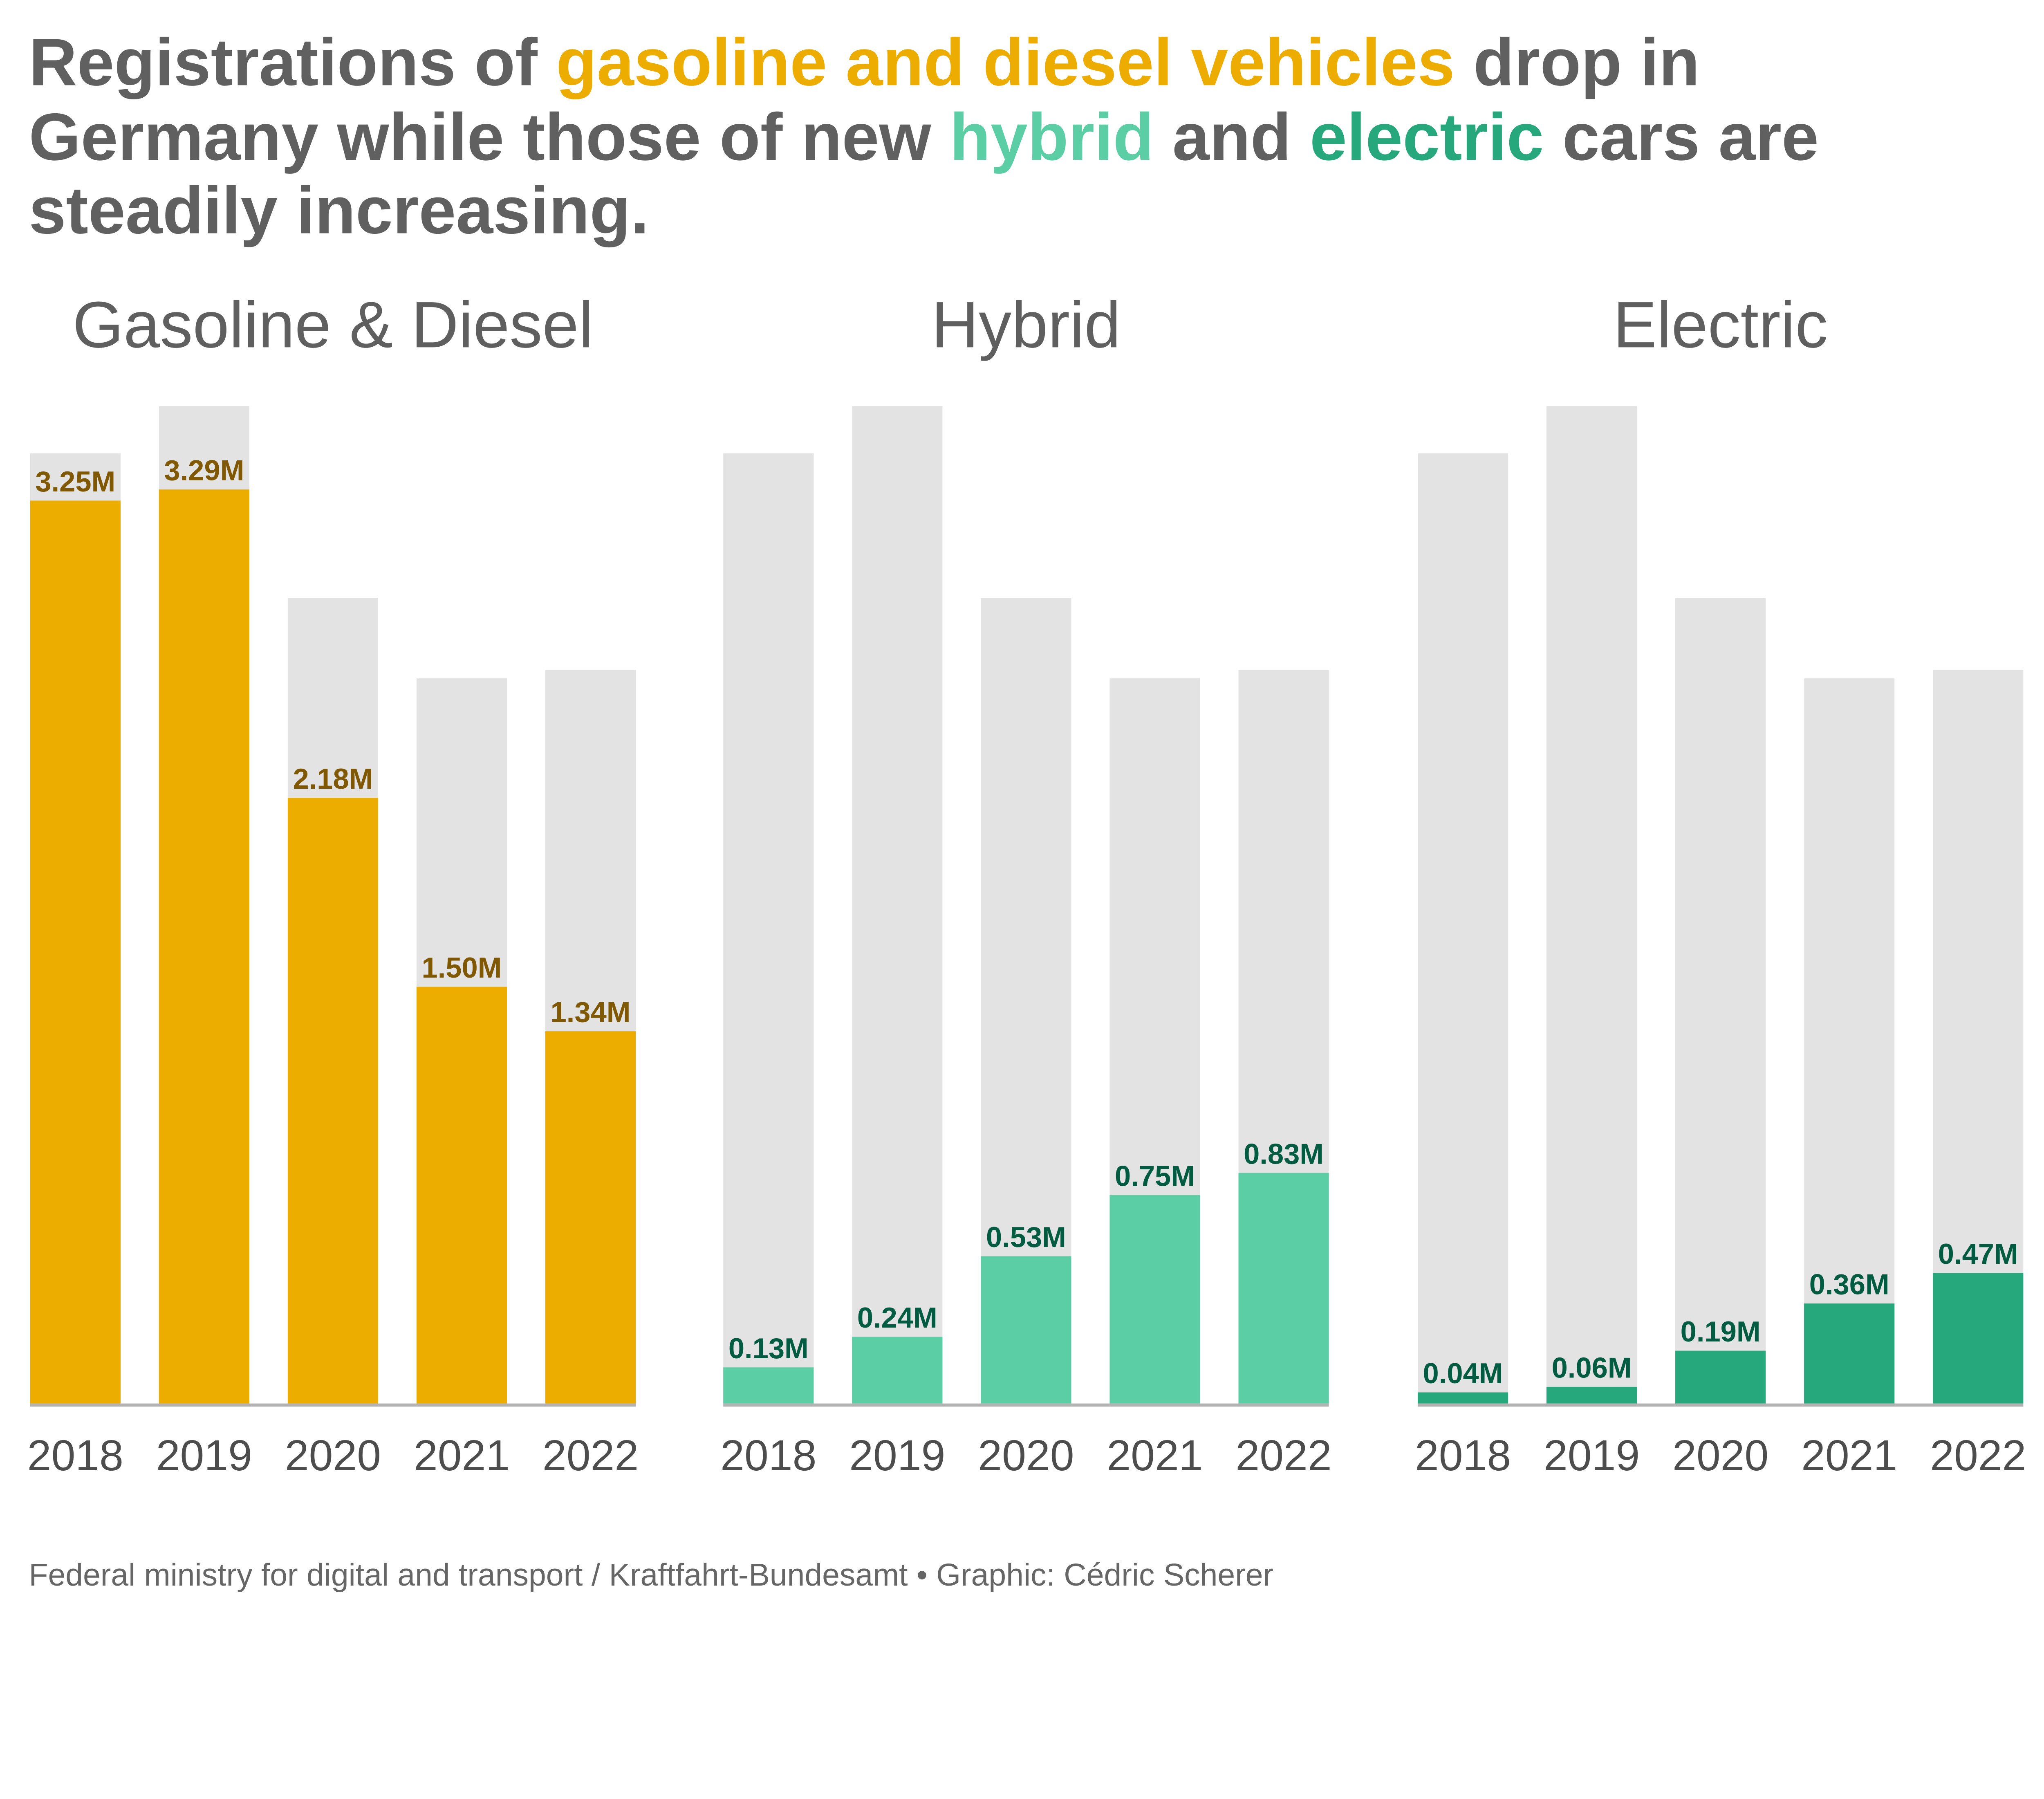 The image size is (2044, 1799). What do you see at coordinates (1026, 325) in the screenshot?
I see `panel-title: Hybrid` at bounding box center [1026, 325].